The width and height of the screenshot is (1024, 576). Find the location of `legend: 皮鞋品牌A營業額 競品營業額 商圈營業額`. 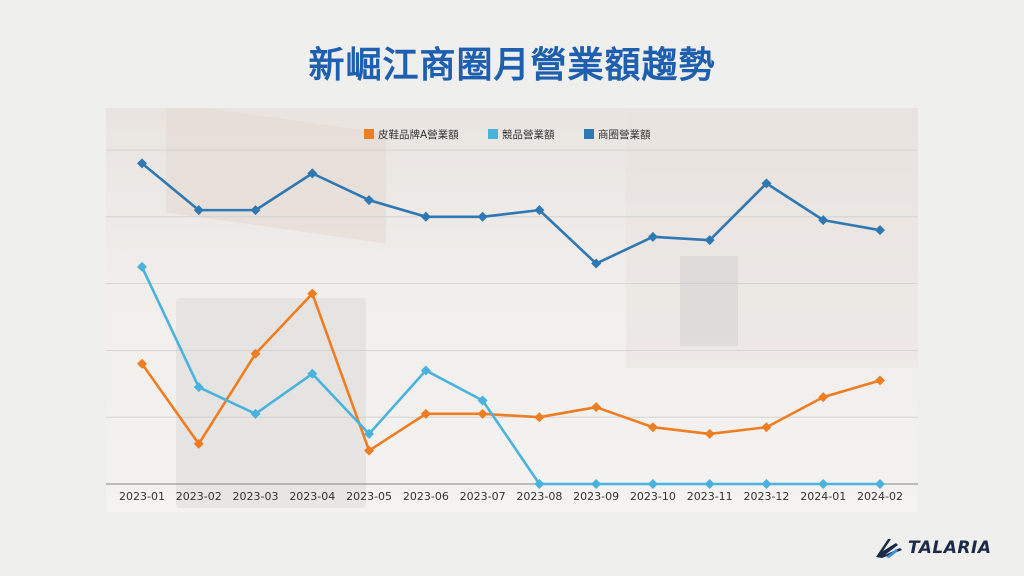

legend: 皮鞋品牌A營業額 競品營業額 商圈營業額 is located at coordinates (507, 134).